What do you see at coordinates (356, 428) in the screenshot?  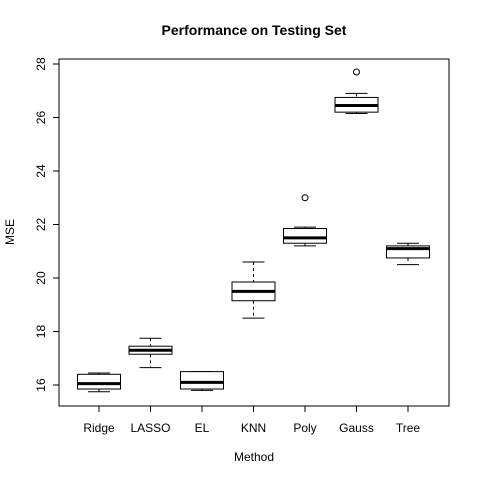 I see `x-tick-label-gauss: Gauss` at bounding box center [356, 428].